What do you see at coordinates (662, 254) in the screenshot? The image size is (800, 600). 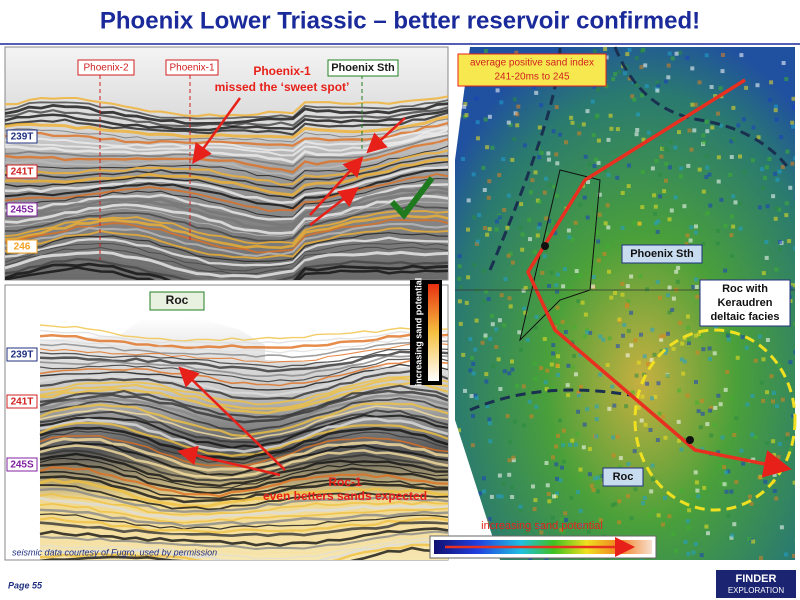 I see `map-label: Phoenix Sth` at bounding box center [662, 254].